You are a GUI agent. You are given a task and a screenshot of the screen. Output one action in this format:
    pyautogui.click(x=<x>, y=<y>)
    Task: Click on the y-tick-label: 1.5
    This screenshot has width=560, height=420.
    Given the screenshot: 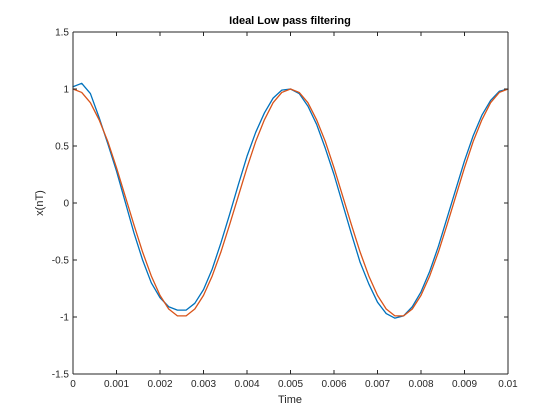 What is the action you would take?
    pyautogui.click(x=62, y=33)
    